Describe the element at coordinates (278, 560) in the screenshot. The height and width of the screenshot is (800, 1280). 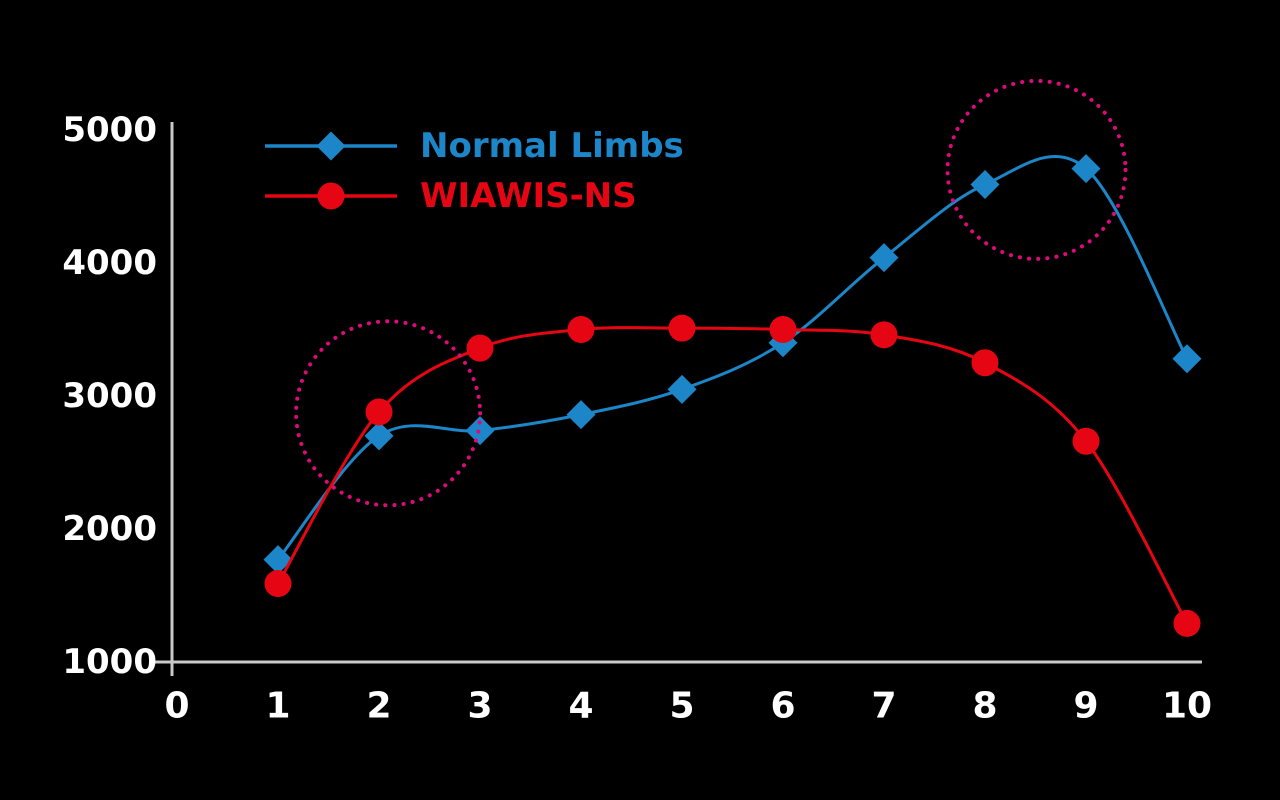
I see `marker-normal-limbs-x1` at that location.